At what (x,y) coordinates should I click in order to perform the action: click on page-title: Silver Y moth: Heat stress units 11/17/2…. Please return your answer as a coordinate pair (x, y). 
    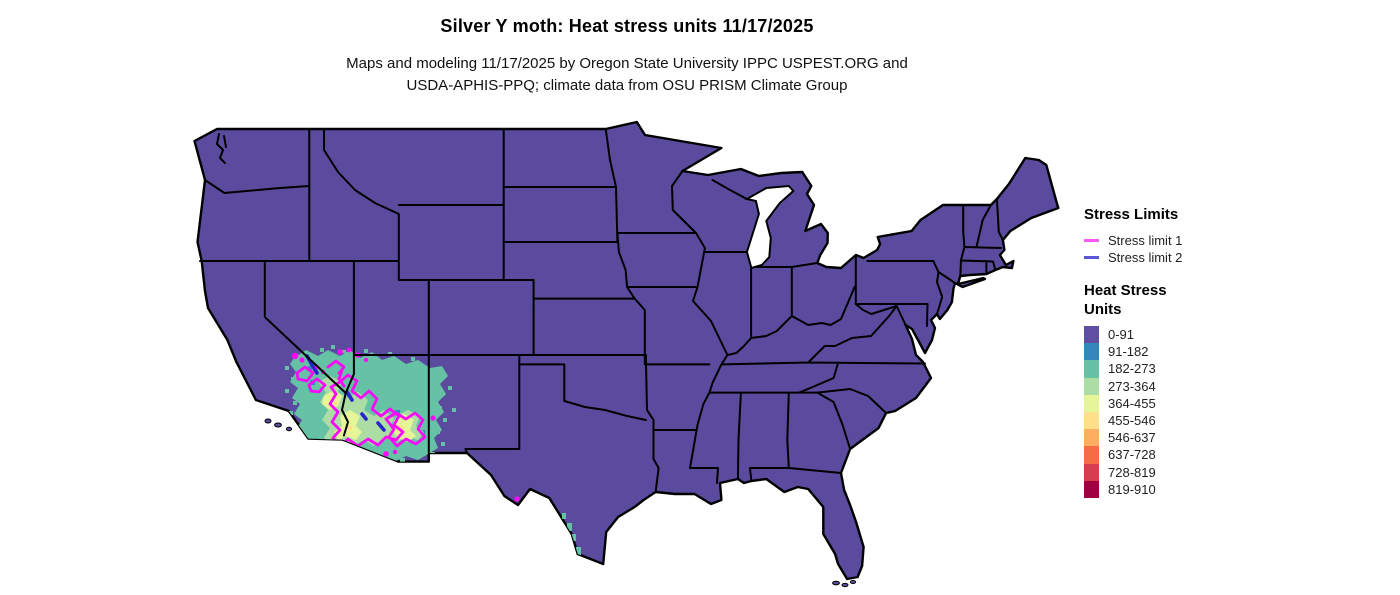
    Looking at the image, I should click on (627, 26).